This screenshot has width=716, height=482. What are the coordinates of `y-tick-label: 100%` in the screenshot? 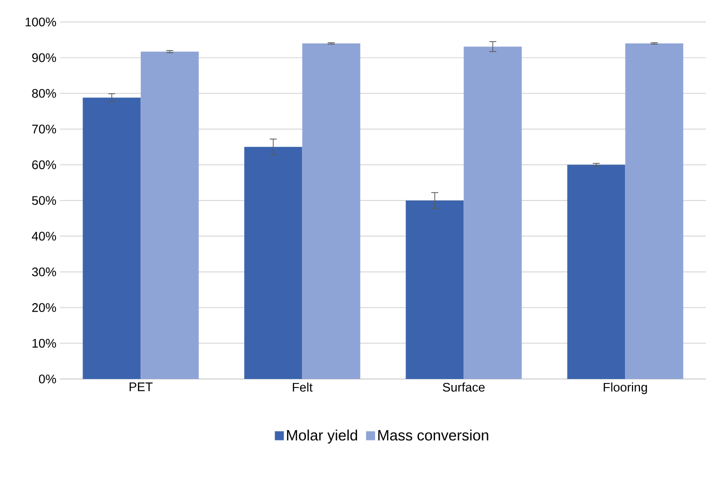 It's located at (41, 22).